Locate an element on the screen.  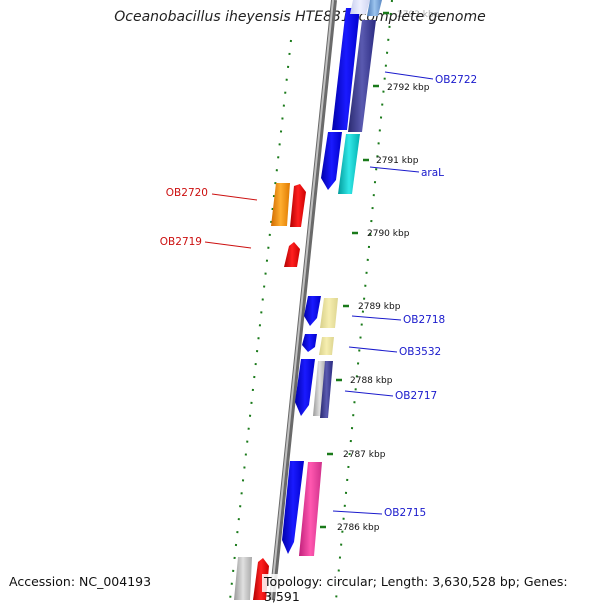
gene-label-ob2720: OB2720 is located at coordinates (187, 193).